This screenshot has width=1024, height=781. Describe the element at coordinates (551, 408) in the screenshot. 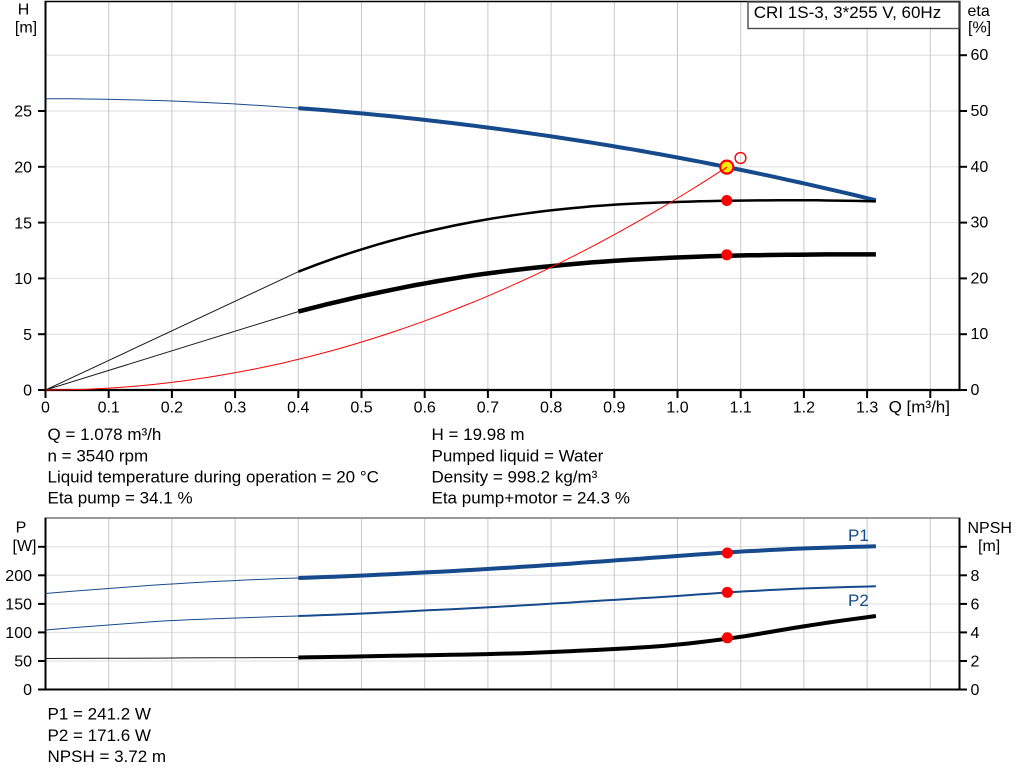

I see `svg-text: 0.8` at that location.